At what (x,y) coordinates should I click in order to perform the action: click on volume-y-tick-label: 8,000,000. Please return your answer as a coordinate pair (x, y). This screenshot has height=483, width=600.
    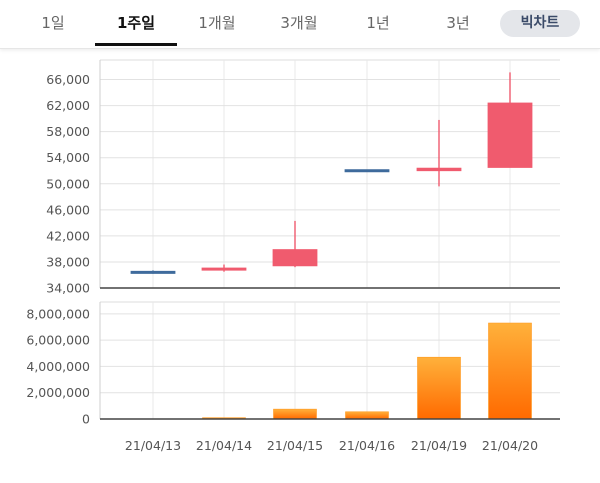
    Looking at the image, I should click on (58, 313).